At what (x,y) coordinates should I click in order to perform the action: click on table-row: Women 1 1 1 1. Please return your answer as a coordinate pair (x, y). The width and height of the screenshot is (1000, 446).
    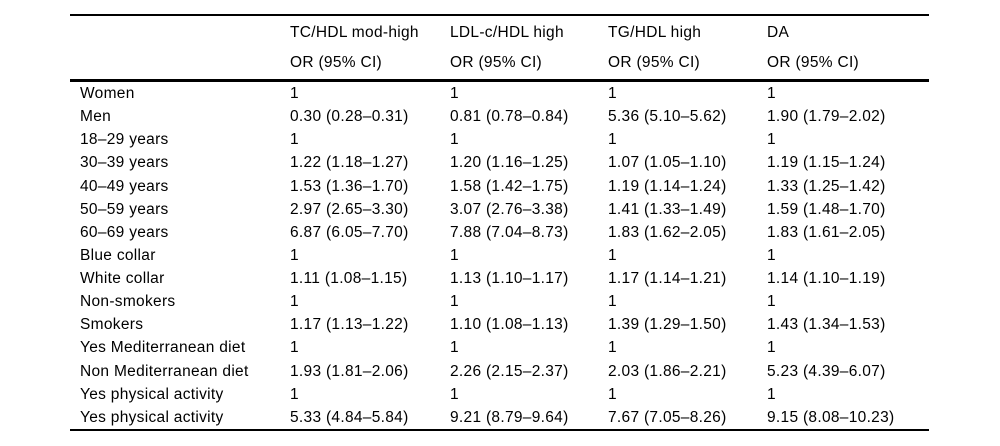
    Looking at the image, I should click on (499, 93).